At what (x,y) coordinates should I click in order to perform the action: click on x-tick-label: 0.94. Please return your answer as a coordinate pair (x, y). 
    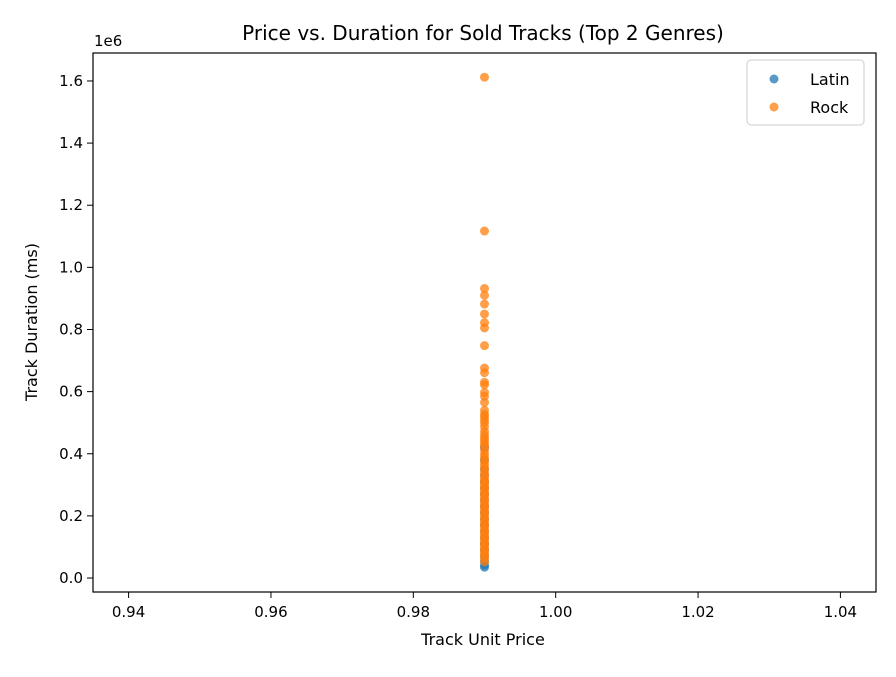
    Looking at the image, I should click on (128, 612).